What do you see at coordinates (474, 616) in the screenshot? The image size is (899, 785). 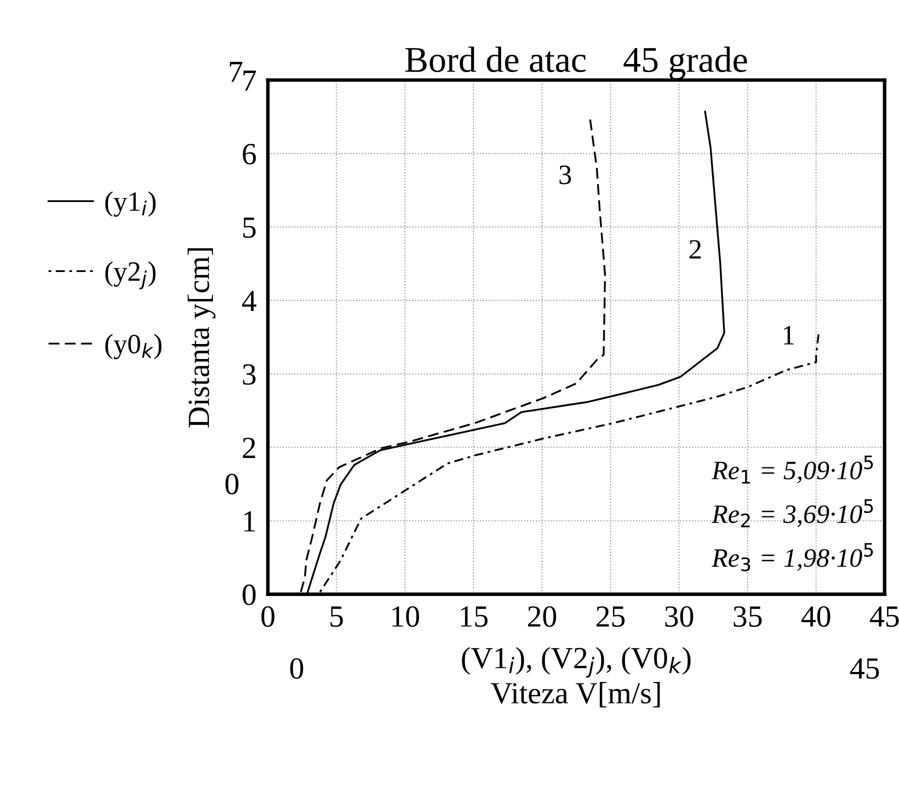 I see `x-tick-label: 15` at bounding box center [474, 616].